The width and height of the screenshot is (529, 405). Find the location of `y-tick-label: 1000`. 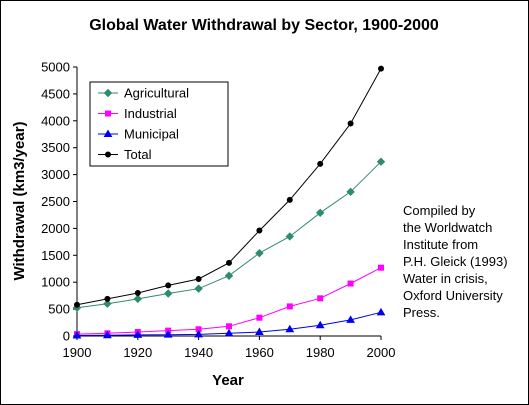

y-tick-label: 1000 is located at coordinates (55, 282).